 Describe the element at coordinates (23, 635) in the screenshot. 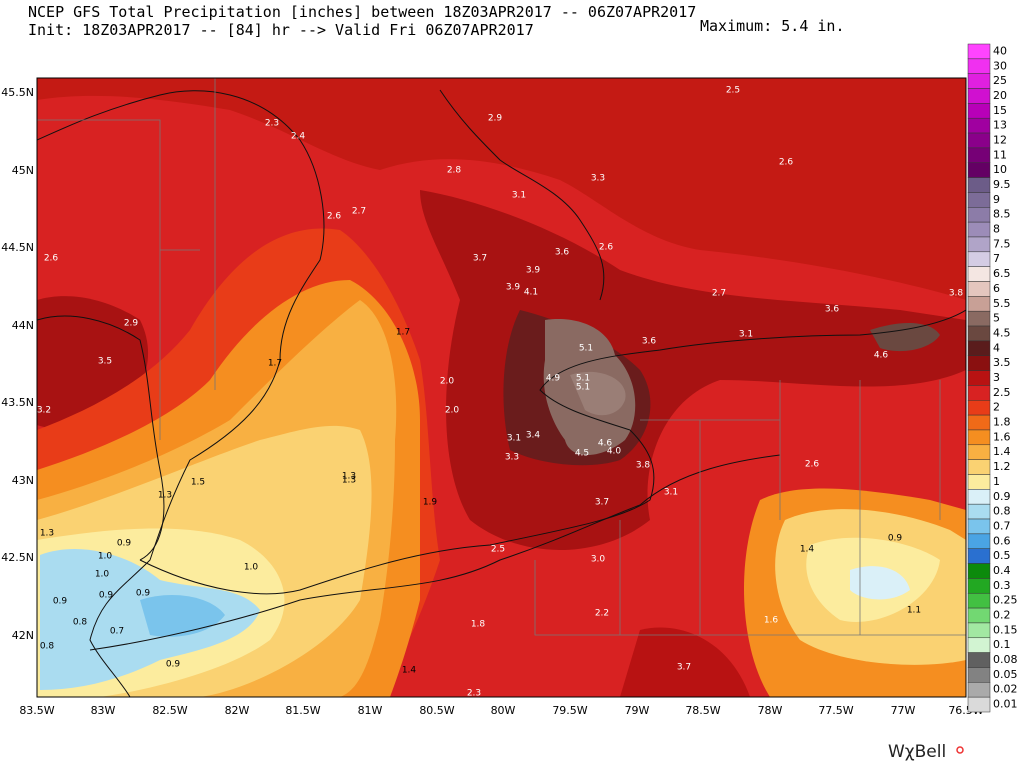

I see `lat-label: 42N` at that location.